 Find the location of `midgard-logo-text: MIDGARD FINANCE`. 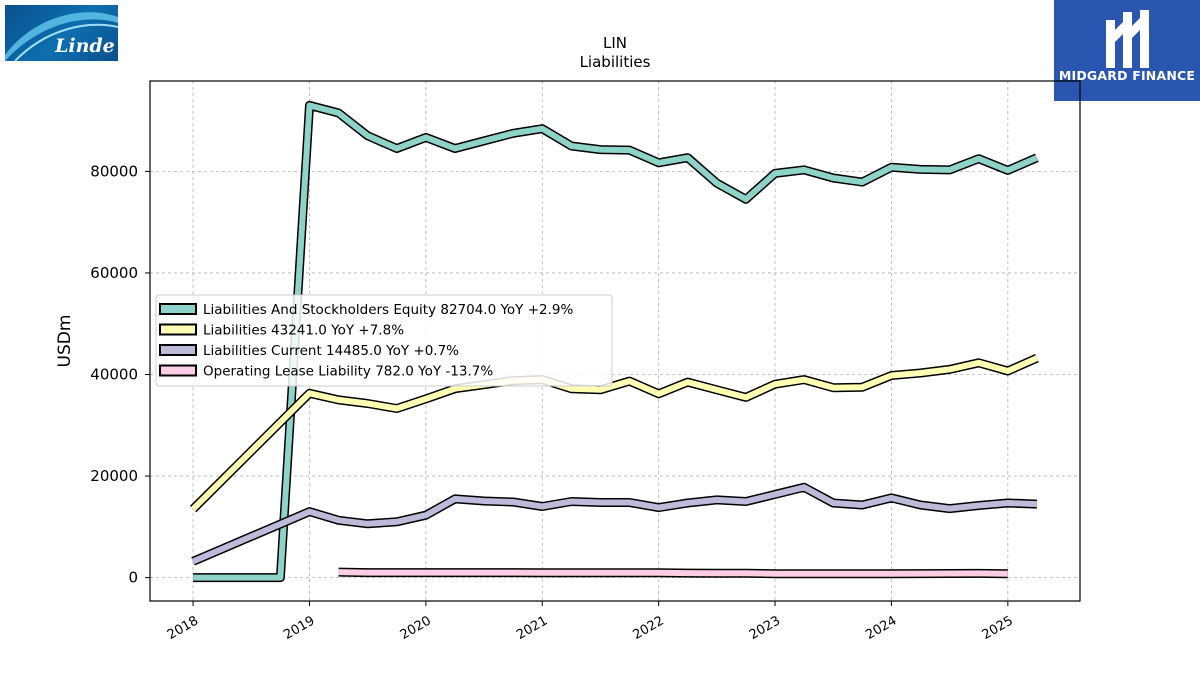

midgard-logo-text: MIDGARD FINANCE is located at coordinates (1127, 75).